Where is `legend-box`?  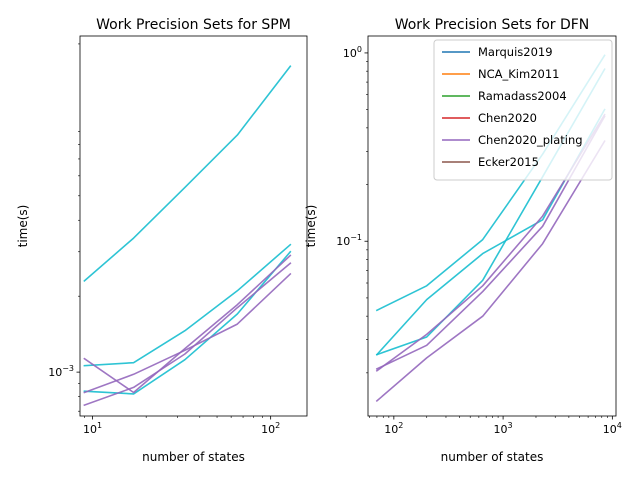 legend-box is located at coordinates (523, 110).